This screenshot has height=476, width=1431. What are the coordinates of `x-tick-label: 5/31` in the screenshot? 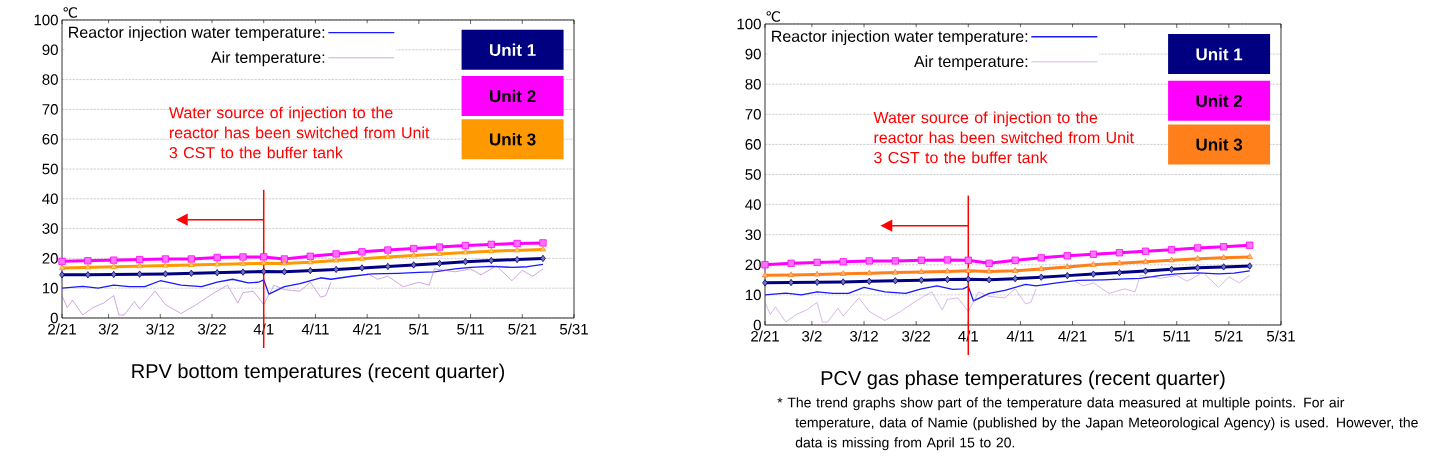 It's located at (1281, 336).